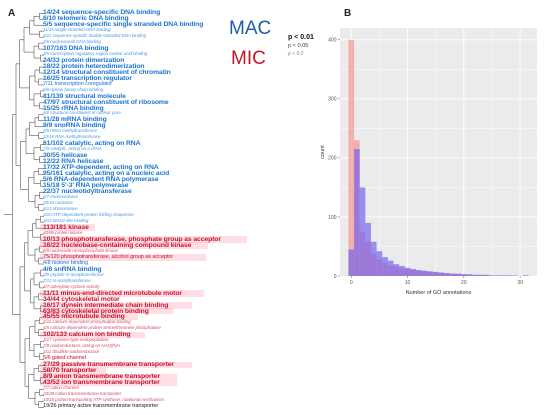 The height and width of the screenshot is (418, 550). I want to click on go-term: 3/8 peptide N-acetyltransferase, so click(73, 274).